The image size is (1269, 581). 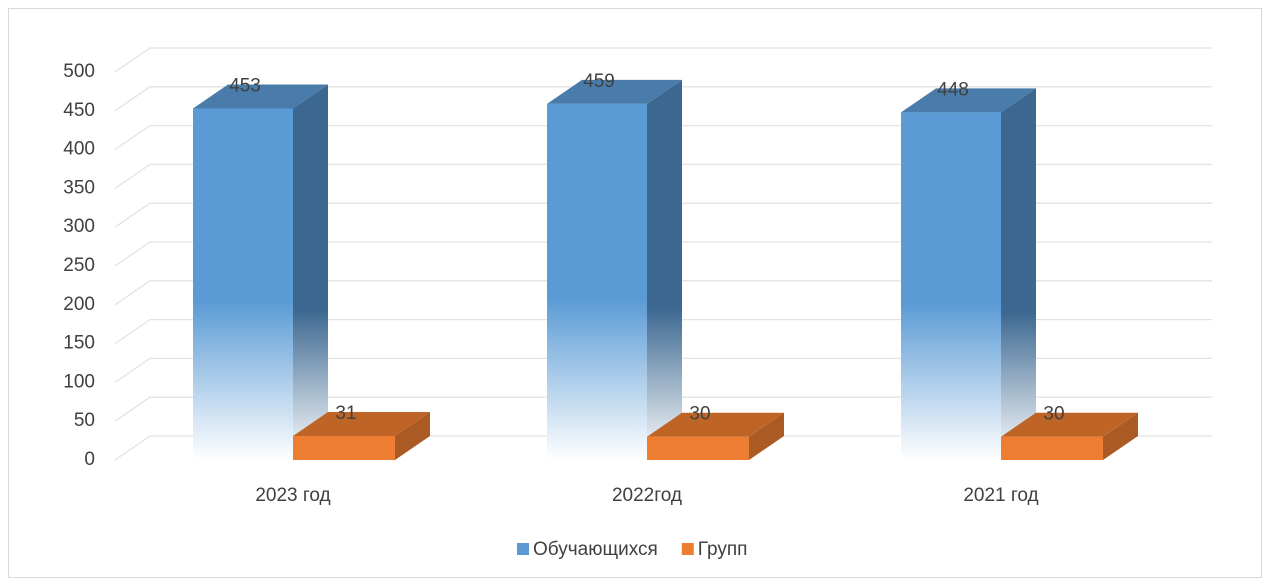 What do you see at coordinates (89, 459) in the screenshot?
I see `y-tick-label: 0` at bounding box center [89, 459].